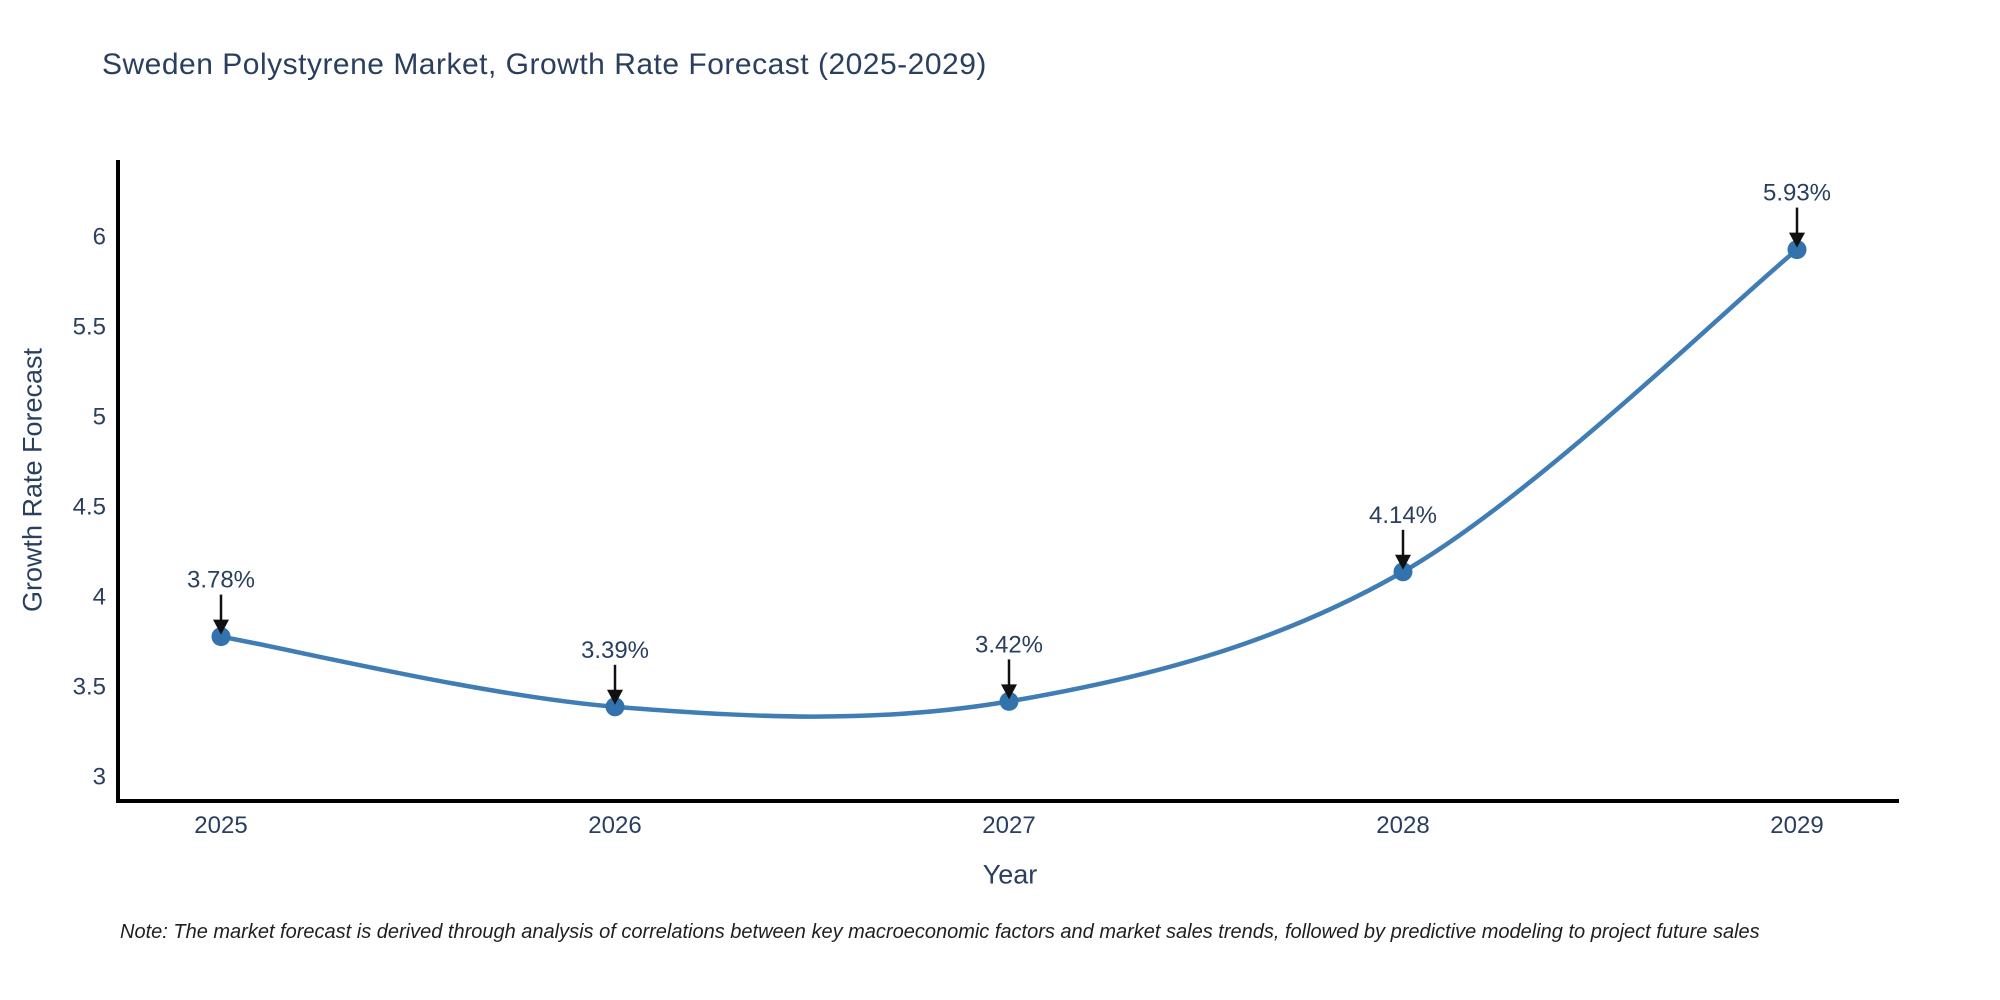 This screenshot has width=2000, height=1000. Describe the element at coordinates (89, 327) in the screenshot. I see `y-tick-label: 5.5` at that location.